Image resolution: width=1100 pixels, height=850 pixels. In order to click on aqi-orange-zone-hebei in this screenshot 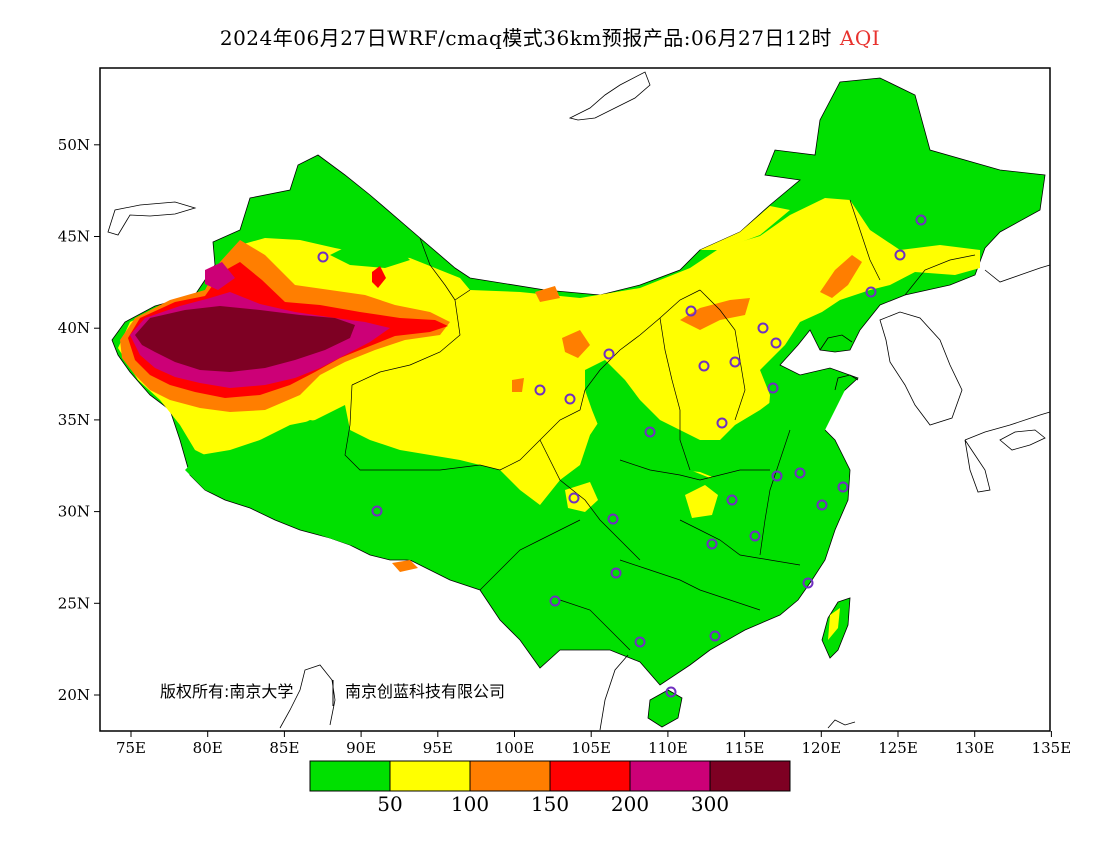, I will do `click(841, 276)`.